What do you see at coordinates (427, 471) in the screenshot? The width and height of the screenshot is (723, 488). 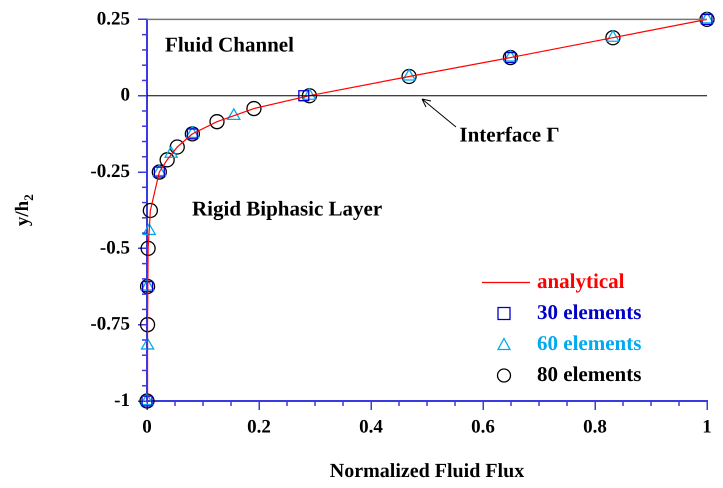 I see `x-axis-title: Normalized Fluid Flux` at bounding box center [427, 471].